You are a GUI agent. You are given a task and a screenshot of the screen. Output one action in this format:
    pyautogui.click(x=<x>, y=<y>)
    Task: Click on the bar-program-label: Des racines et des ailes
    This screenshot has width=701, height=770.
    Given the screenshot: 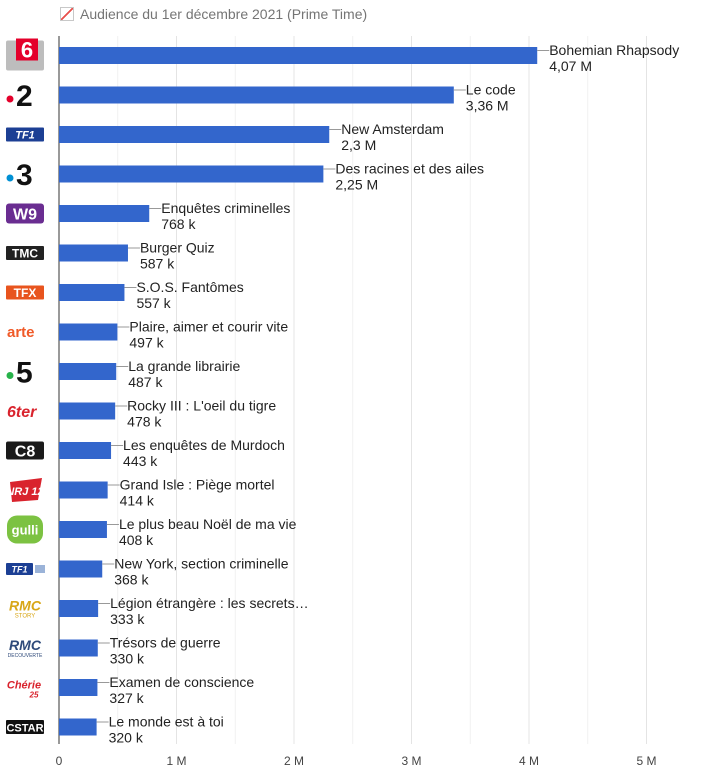 What is the action you would take?
    pyautogui.click(x=409, y=169)
    